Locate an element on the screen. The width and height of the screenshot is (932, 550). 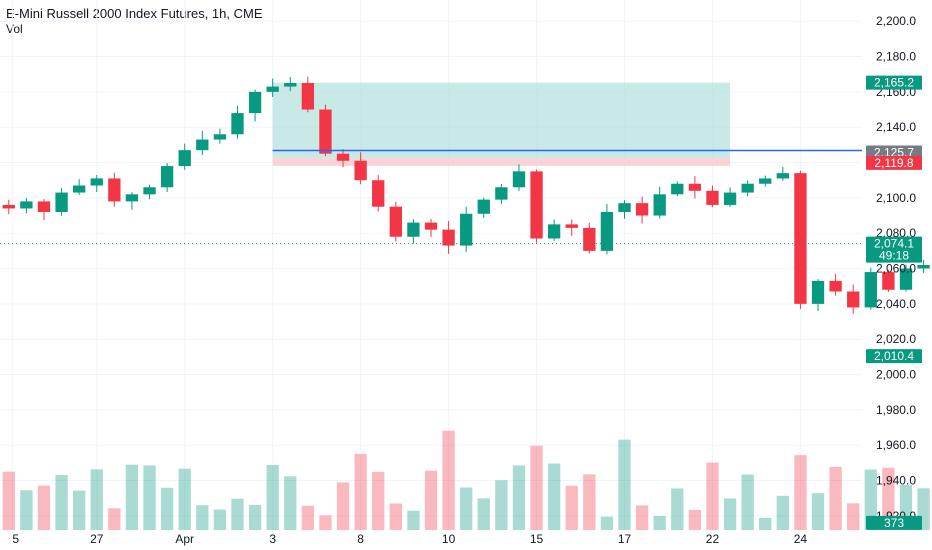
x-tick-label: 27 is located at coordinates (97, 539).